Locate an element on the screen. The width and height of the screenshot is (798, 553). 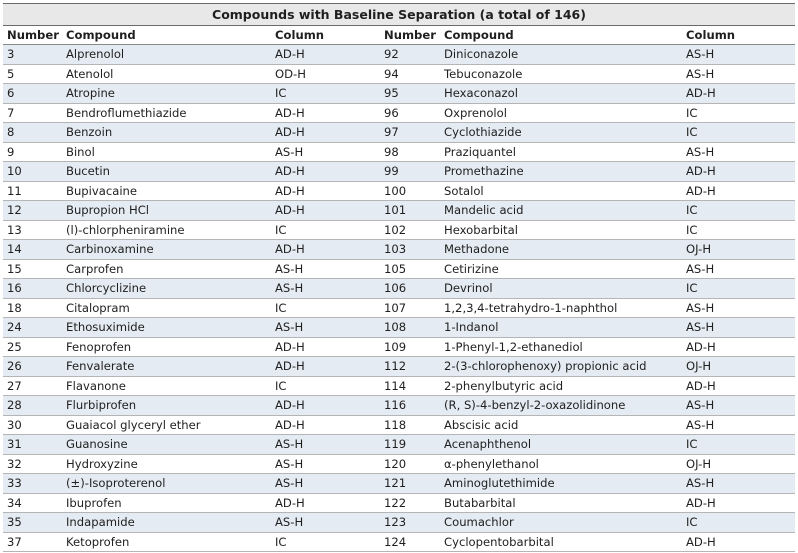
cell-number: 120 is located at coordinates (410, 464).